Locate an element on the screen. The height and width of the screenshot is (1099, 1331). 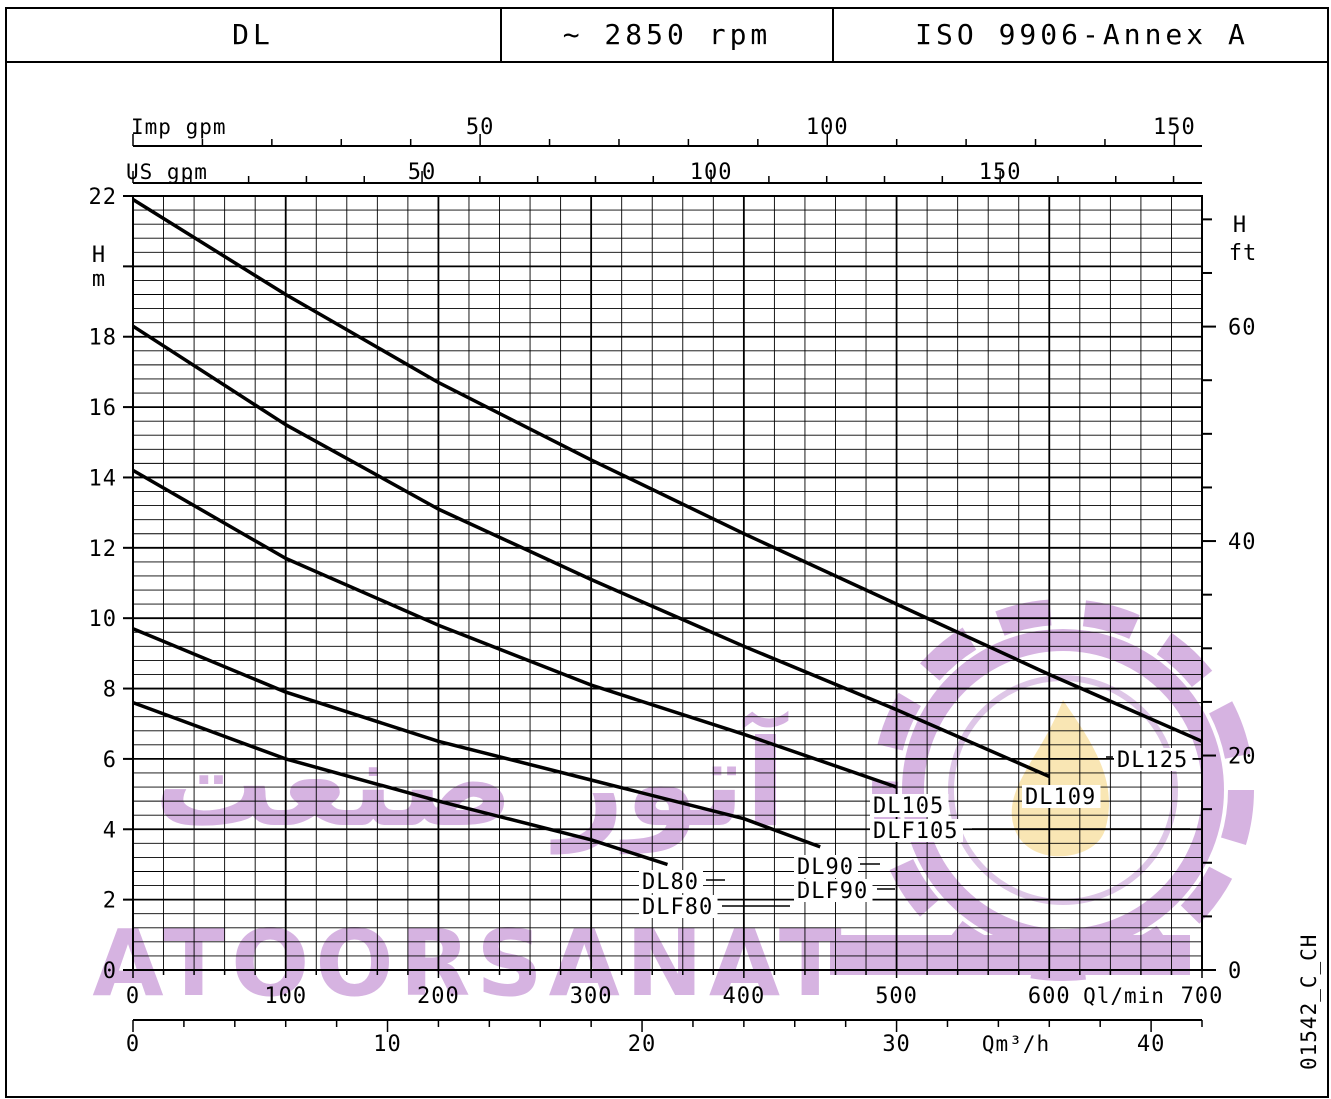
x-tick-label: 300 is located at coordinates (591, 996).